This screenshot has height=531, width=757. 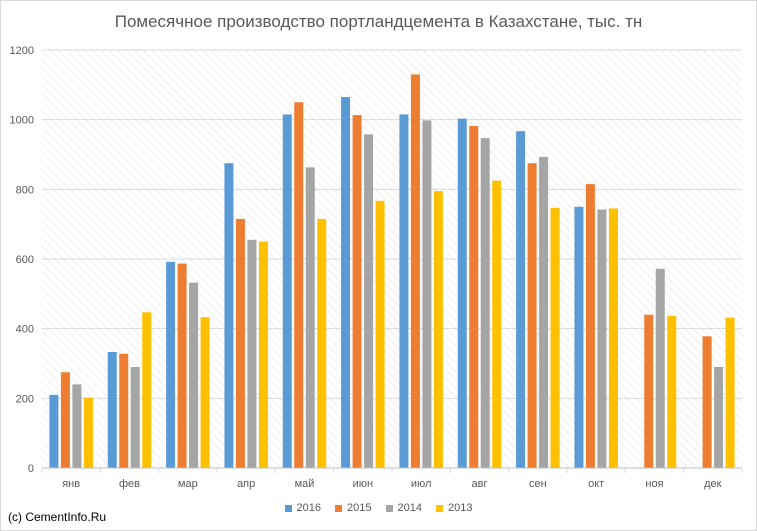 What do you see at coordinates (485, 303) in the screenshot?
I see `bar-2014-авг` at bounding box center [485, 303].